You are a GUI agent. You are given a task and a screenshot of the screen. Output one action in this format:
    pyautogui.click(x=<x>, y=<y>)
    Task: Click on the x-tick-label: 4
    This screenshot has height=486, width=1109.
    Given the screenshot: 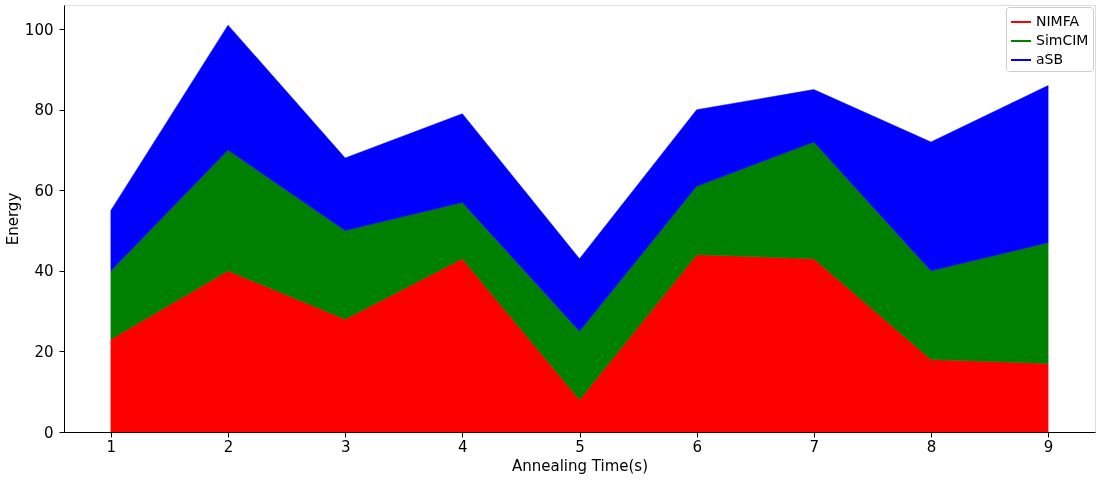 What is the action you would take?
    pyautogui.click(x=463, y=446)
    